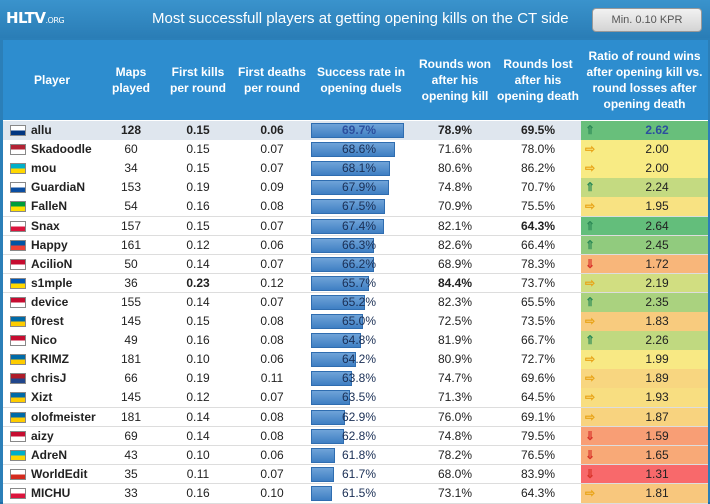  What do you see at coordinates (44, 168) in the screenshot?
I see `player-name: mou` at bounding box center [44, 168].